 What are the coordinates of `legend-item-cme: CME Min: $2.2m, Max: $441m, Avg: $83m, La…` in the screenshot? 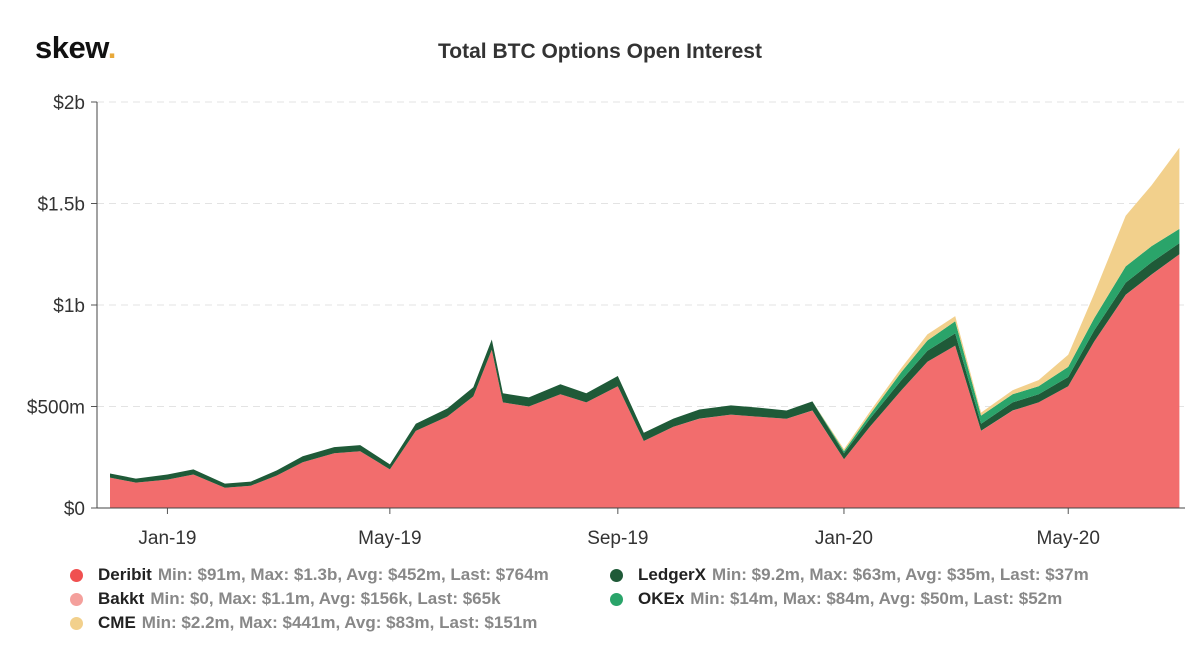 It's located at (303, 623).